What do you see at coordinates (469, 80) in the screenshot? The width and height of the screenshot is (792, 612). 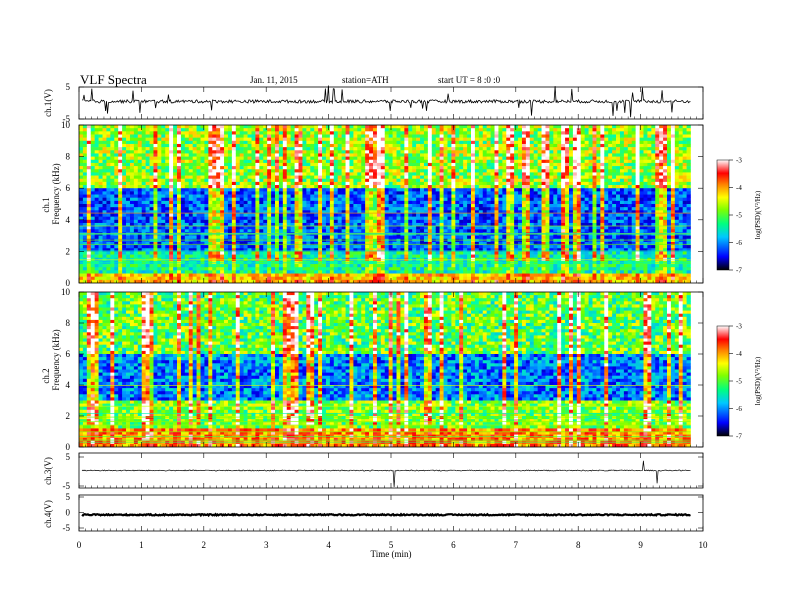 I see `start-ut-label: start UT = 8 :0 :0` at bounding box center [469, 80].